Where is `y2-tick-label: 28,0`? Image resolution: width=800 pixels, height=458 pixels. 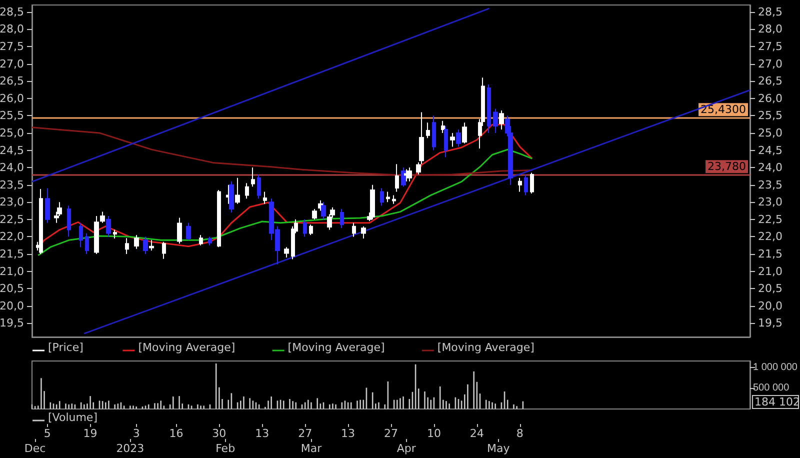 y2-tick-label: 28,0 is located at coordinates (770, 29).